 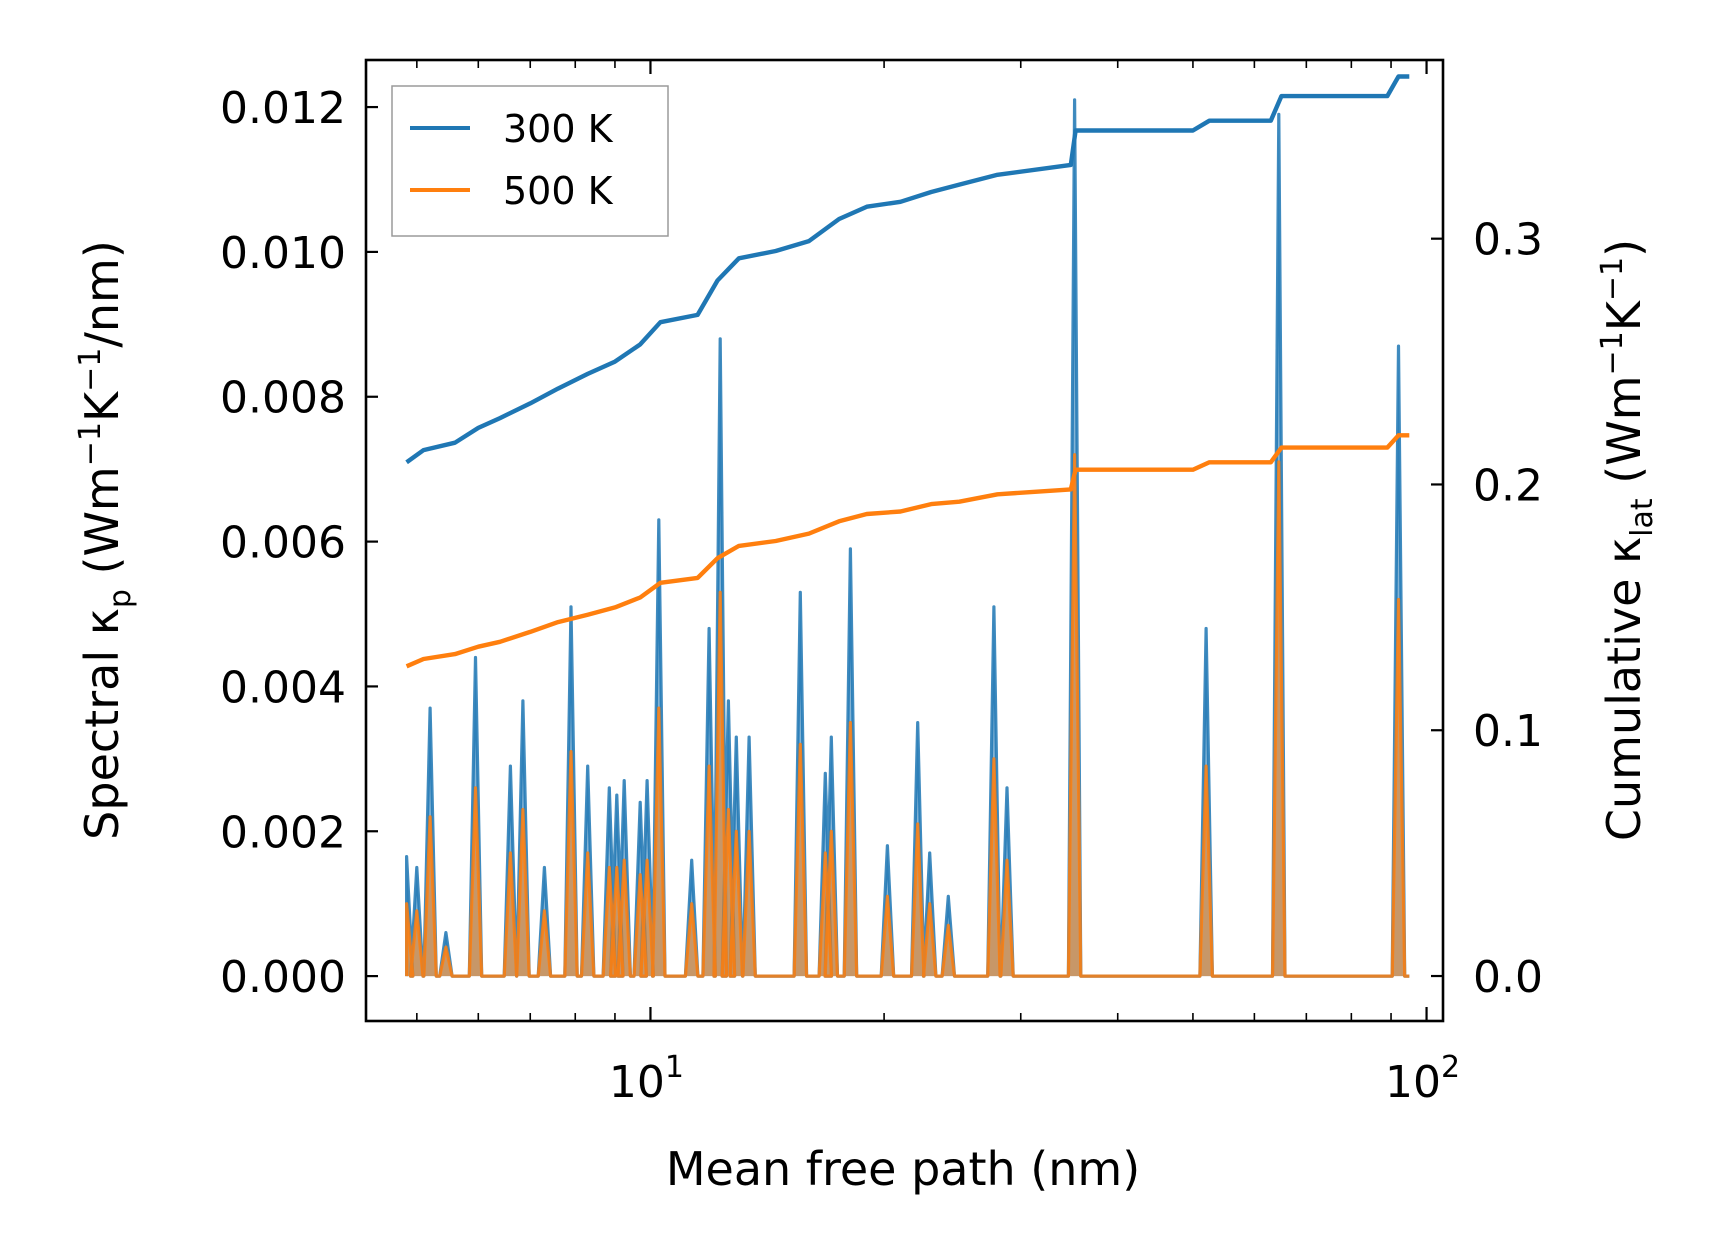 I want to click on y-right-tick-label: 0.2, so click(x=1508, y=485).